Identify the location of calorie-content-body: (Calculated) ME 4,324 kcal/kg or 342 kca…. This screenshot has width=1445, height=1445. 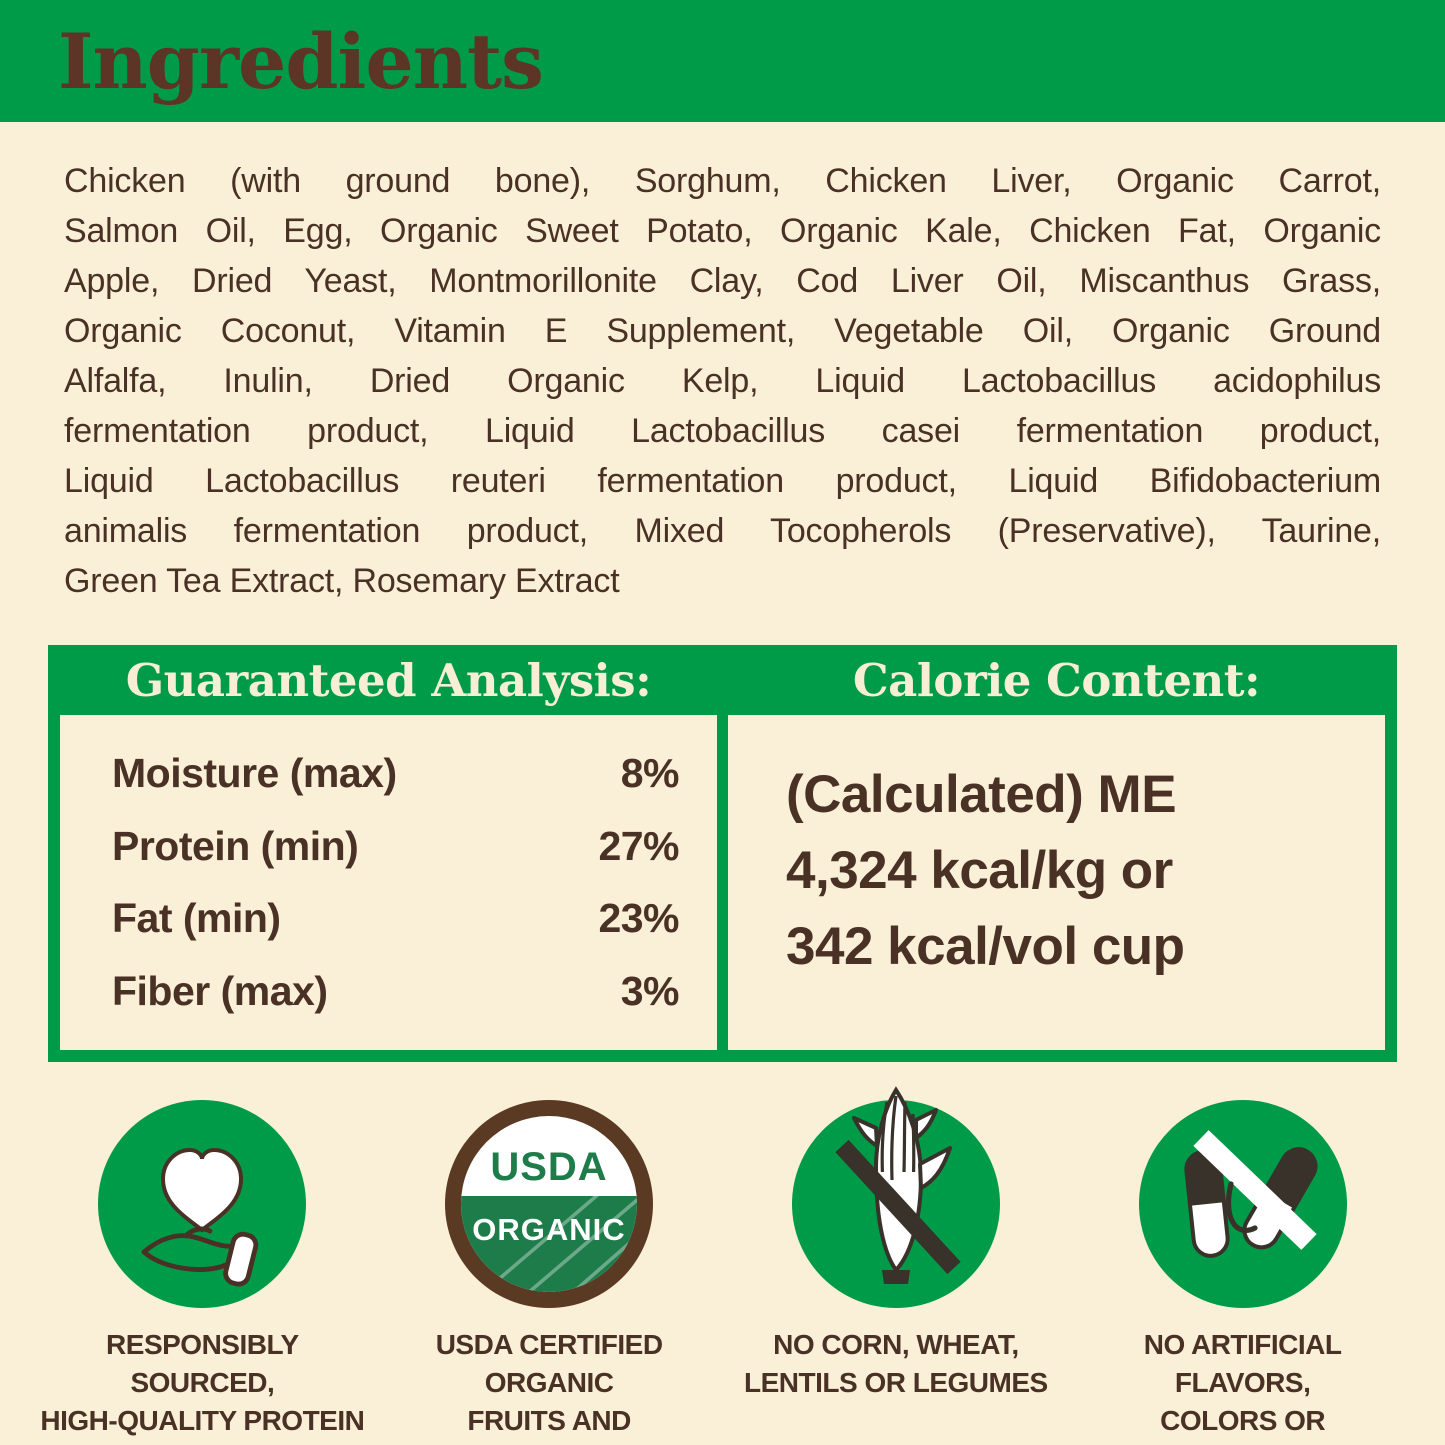
(1056, 882).